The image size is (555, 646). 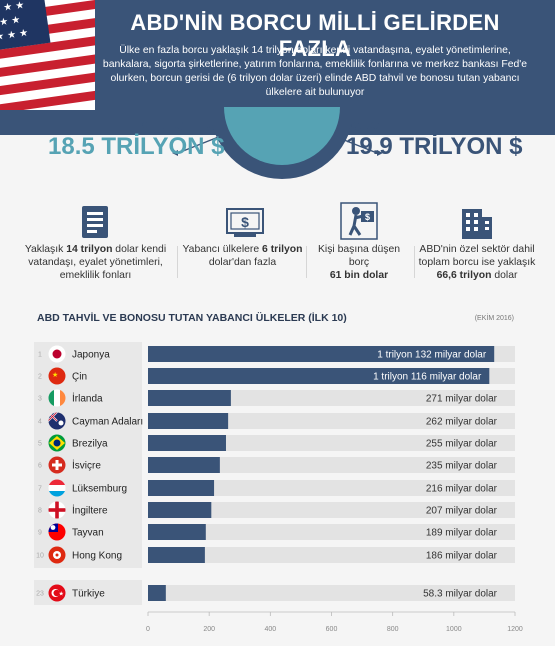 I want to click on data-label: 216 milyar dolar, so click(x=462, y=489).